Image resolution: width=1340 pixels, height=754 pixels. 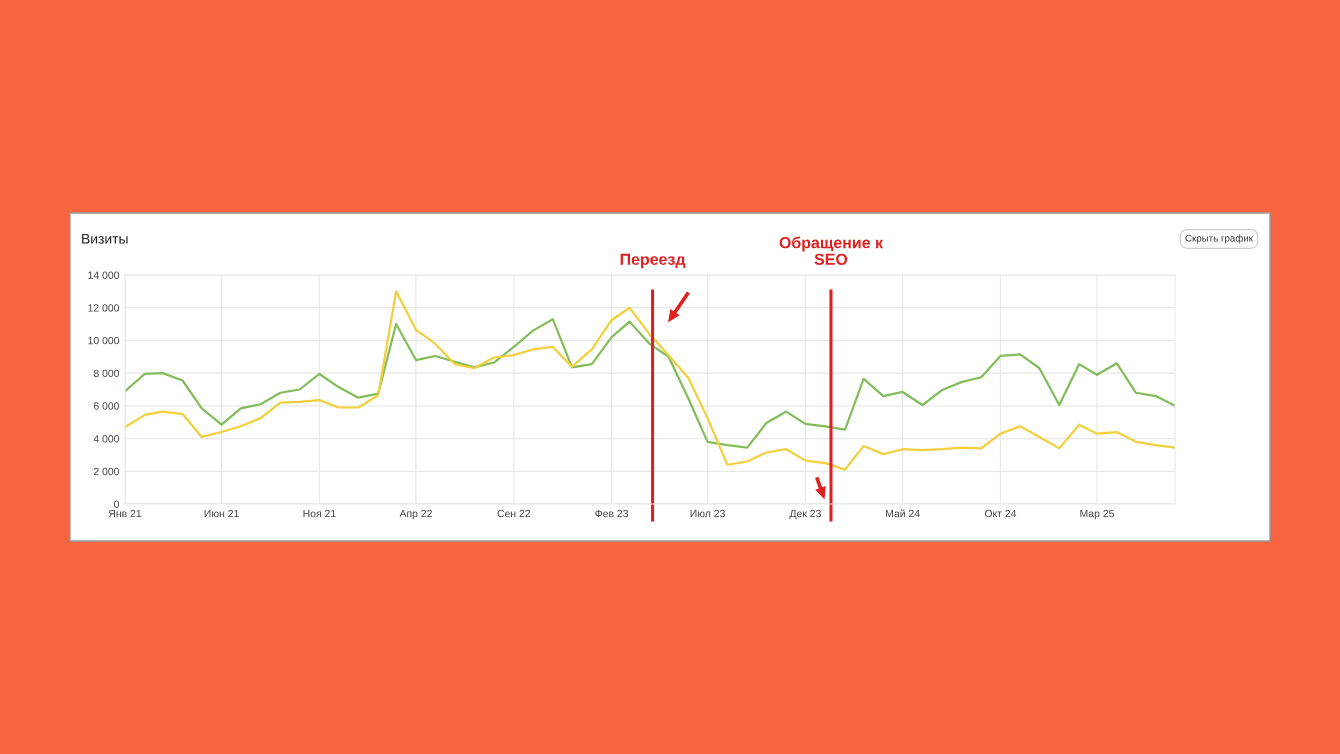 I want to click on x-tick-label: Май 24, so click(x=903, y=513).